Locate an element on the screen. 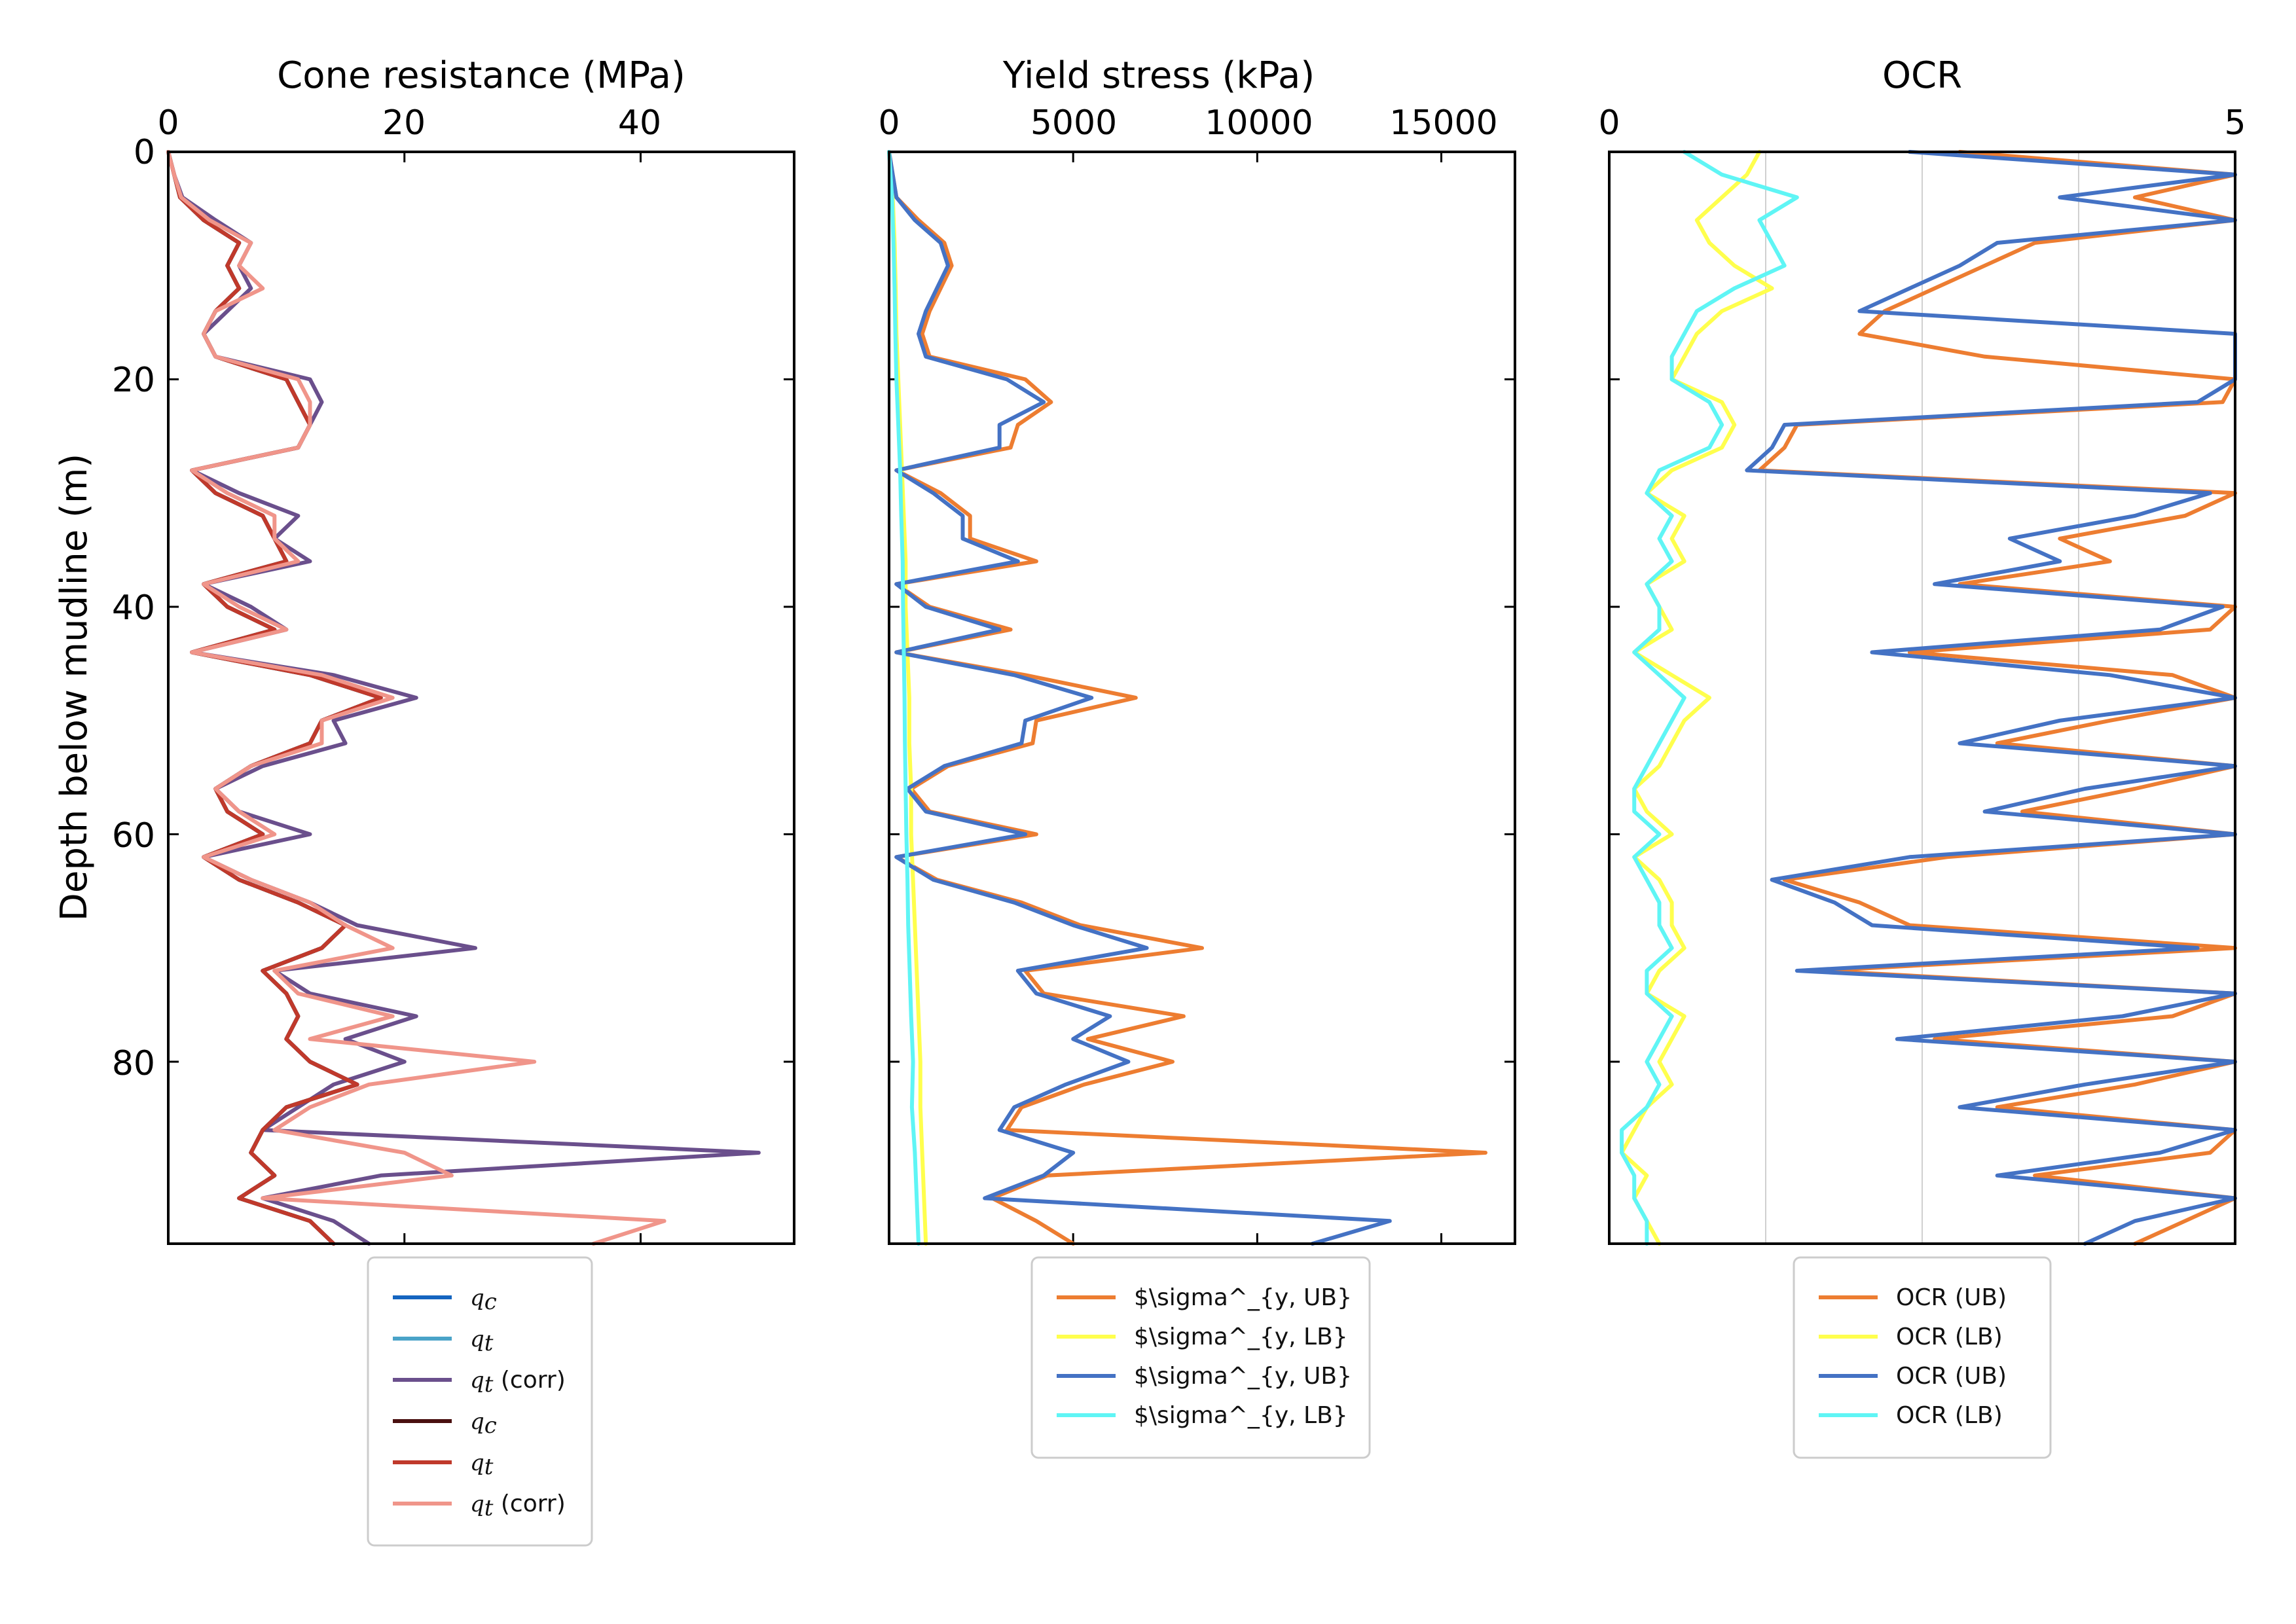  y-tick-label: 60 is located at coordinates (133, 836).